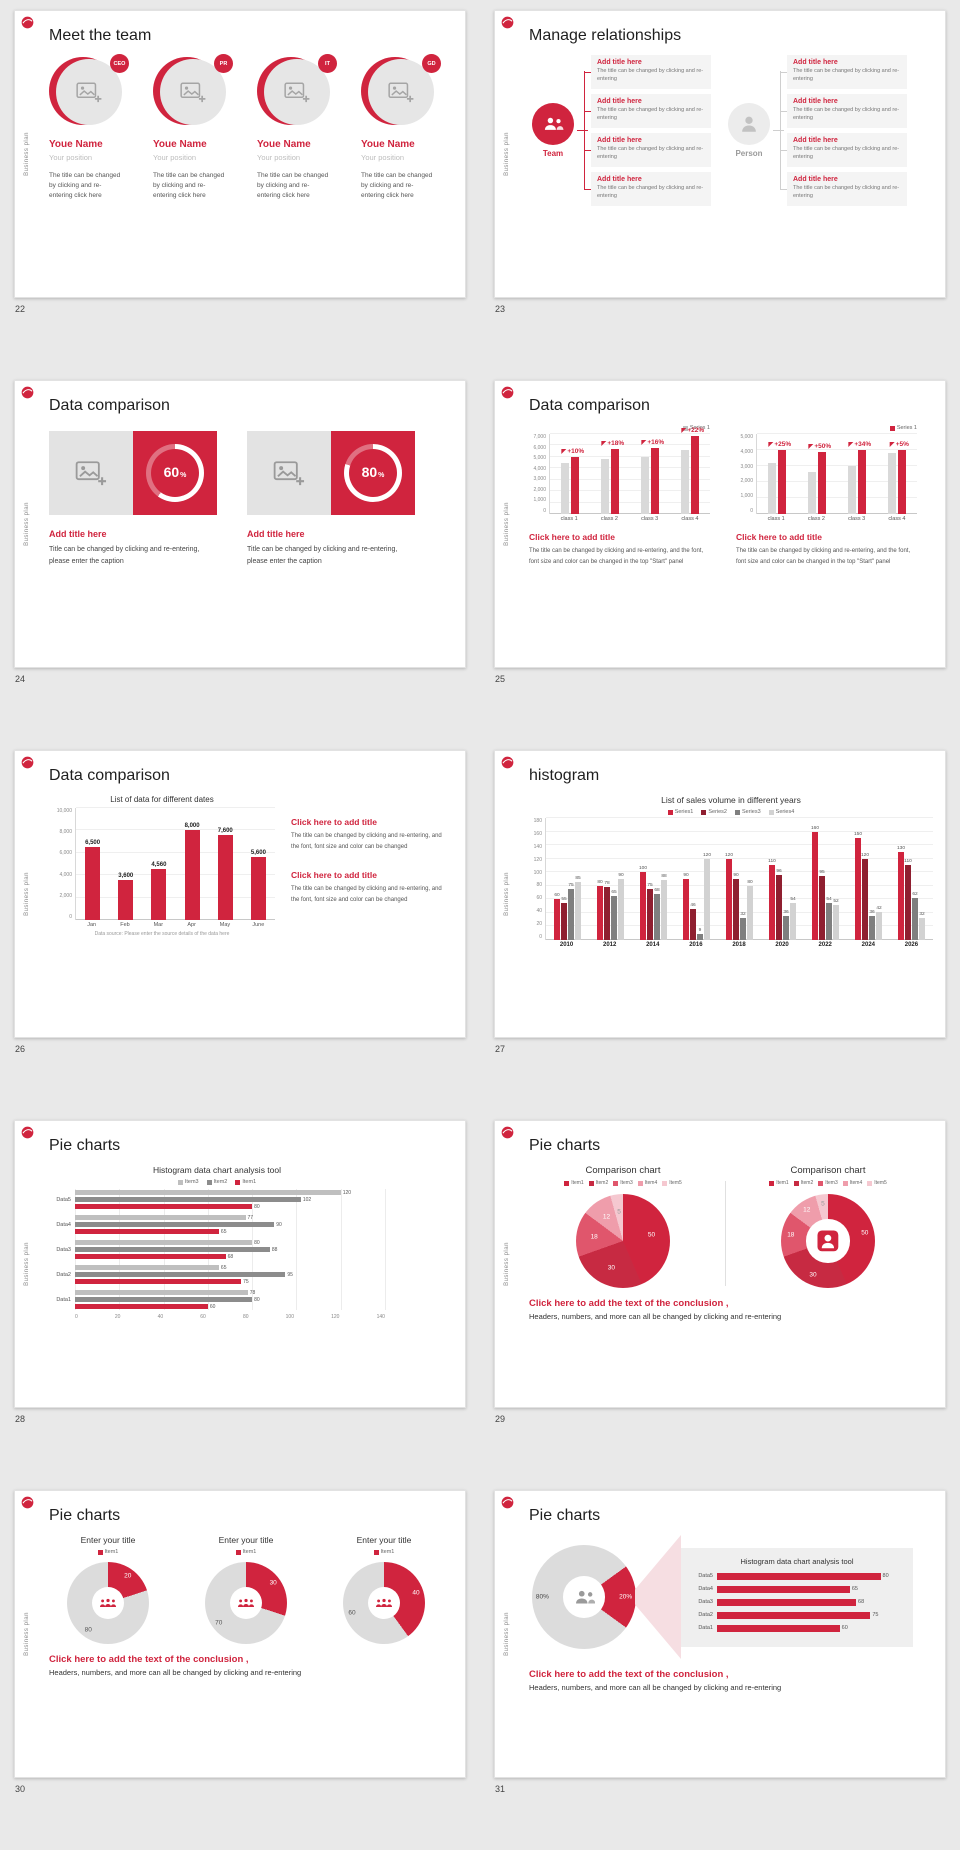 The width and height of the screenshot is (960, 1850). What do you see at coordinates (705, 1602) in the screenshot?
I see `category-label: Data3` at bounding box center [705, 1602].